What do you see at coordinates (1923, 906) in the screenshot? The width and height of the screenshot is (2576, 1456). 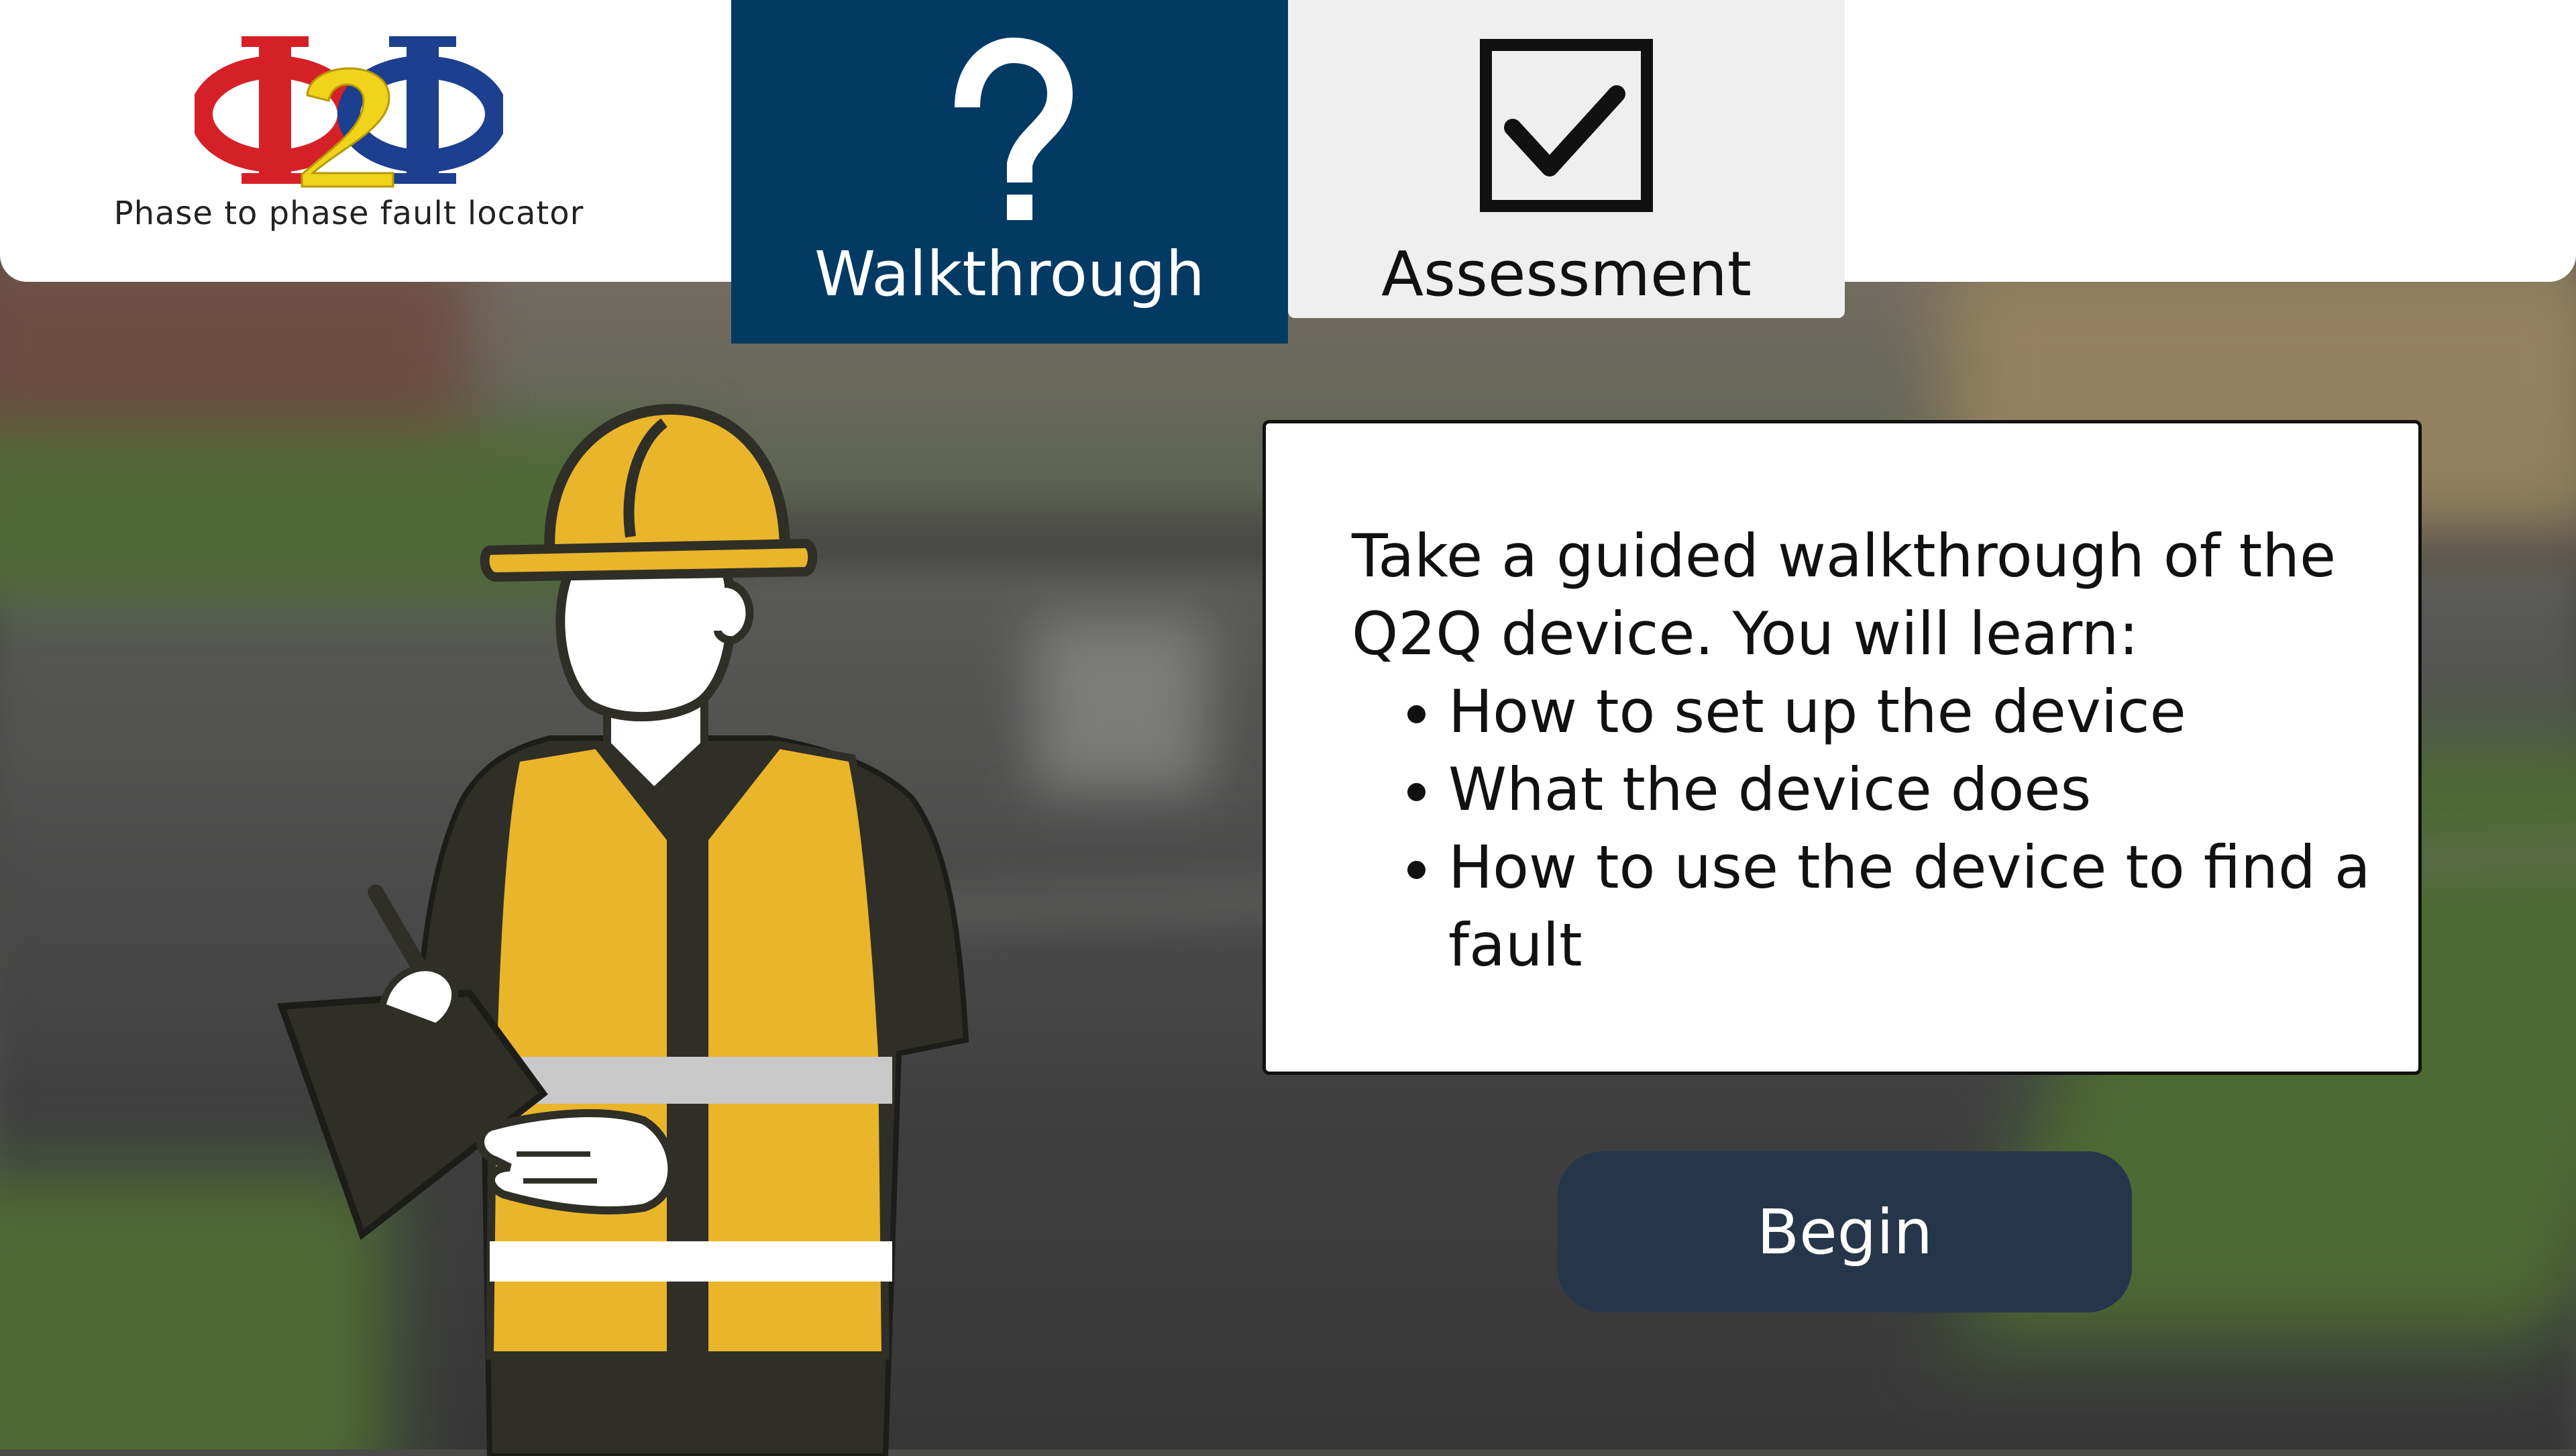 I see `list-item: How to use the device to find a fault` at bounding box center [1923, 906].